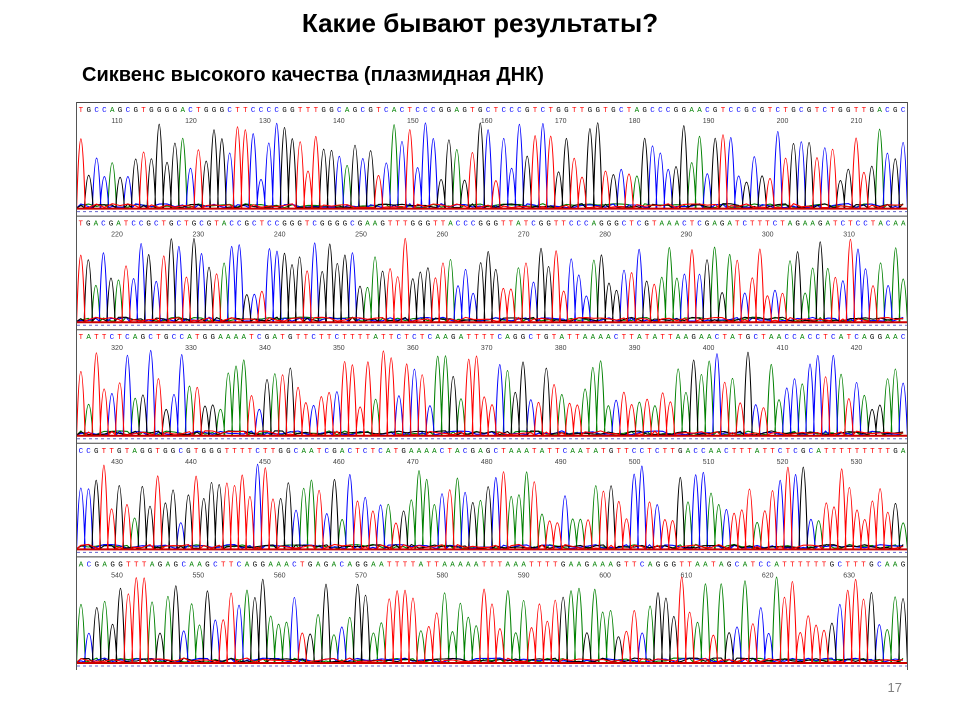 Image resolution: width=960 pixels, height=720 pixels. I want to click on position-tick-label: 530, so click(857, 462).